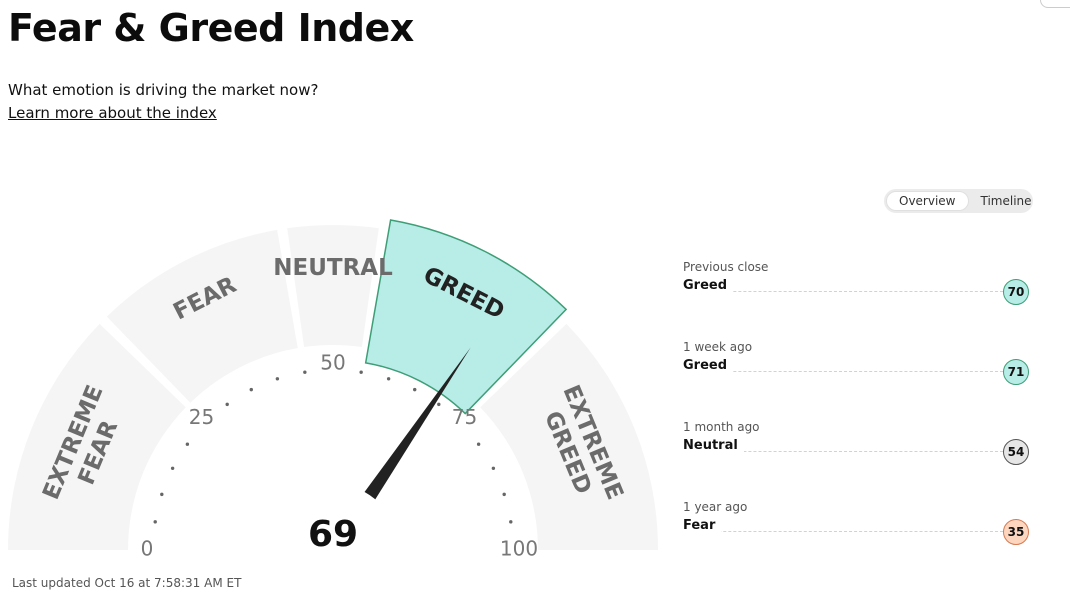 The width and height of the screenshot is (1070, 605). What do you see at coordinates (1016, 452) in the screenshot?
I see `history-score-badge: 54` at bounding box center [1016, 452].